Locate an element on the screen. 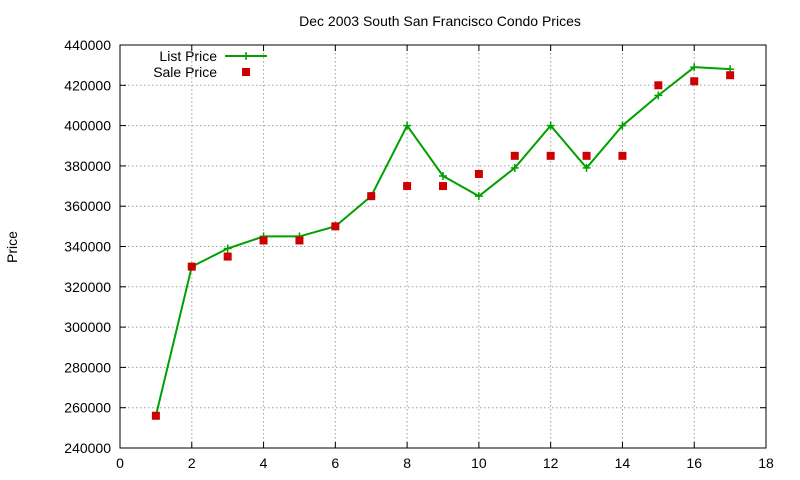 Image resolution: width=800 pixels, height=480 pixels. y-tick-label: 420000 is located at coordinates (87, 85).